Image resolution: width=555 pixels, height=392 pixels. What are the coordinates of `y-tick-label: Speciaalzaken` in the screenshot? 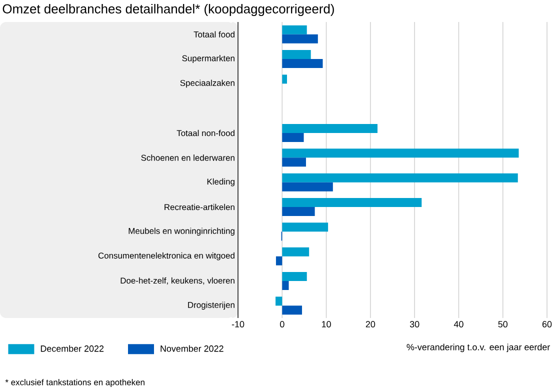 It's located at (207, 84).